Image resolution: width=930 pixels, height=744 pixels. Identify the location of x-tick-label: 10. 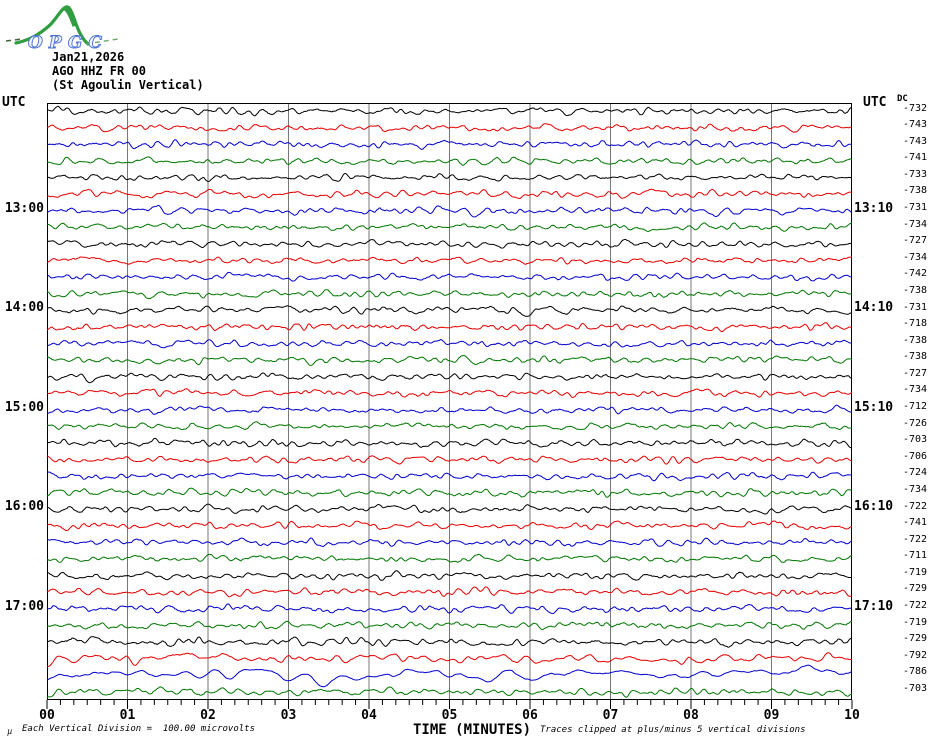
(852, 715).